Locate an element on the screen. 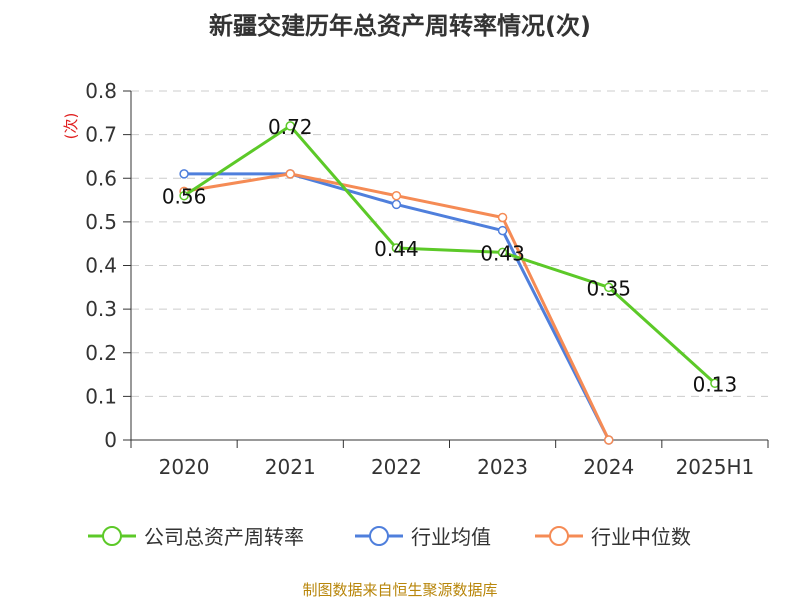  data-label: 0.72 is located at coordinates (290, 127).